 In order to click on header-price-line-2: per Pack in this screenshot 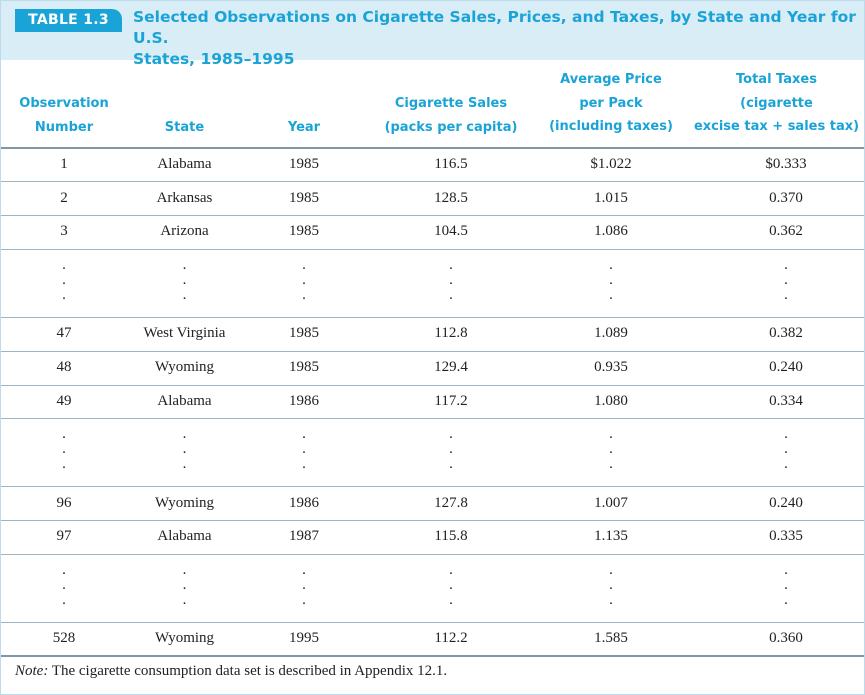, I will do `click(611, 103)`.